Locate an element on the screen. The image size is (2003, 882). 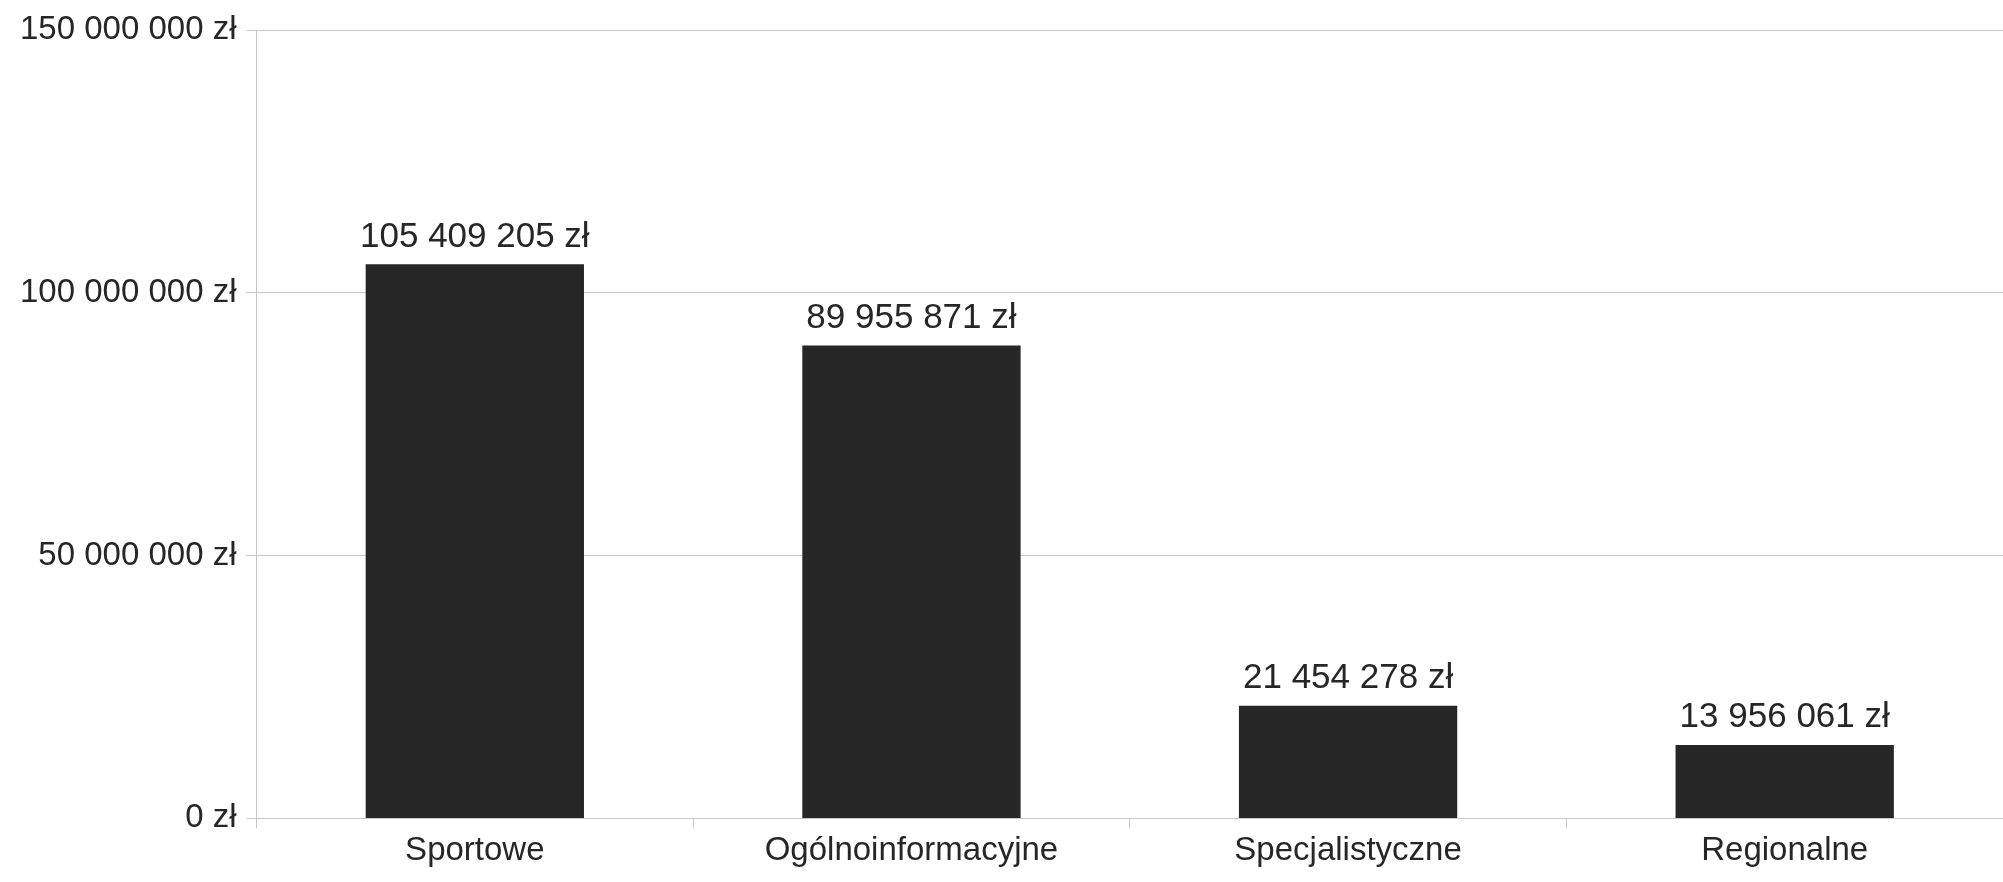
y-tick-label: 50 000 000 zł is located at coordinates (138, 553).